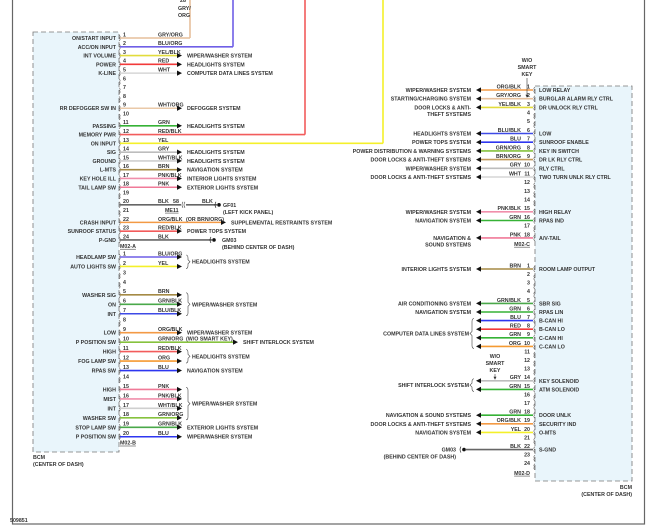 The height and width of the screenshot is (529, 650). What do you see at coordinates (509, 87) in the screenshot?
I see `wire-color-label: ORG/BLK` at bounding box center [509, 87].